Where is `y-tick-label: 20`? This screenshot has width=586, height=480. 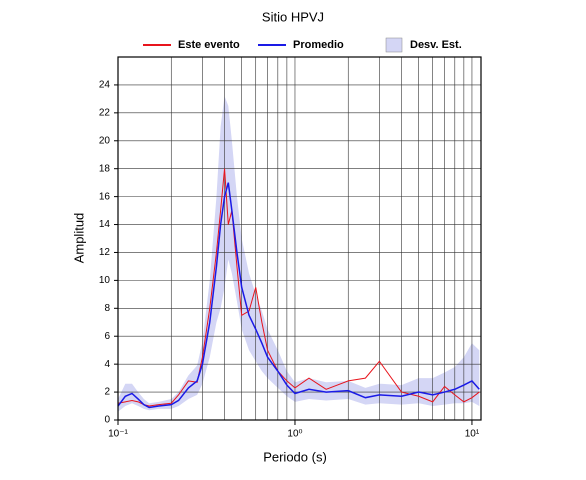
y-tick-label: 20 is located at coordinates (105, 140).